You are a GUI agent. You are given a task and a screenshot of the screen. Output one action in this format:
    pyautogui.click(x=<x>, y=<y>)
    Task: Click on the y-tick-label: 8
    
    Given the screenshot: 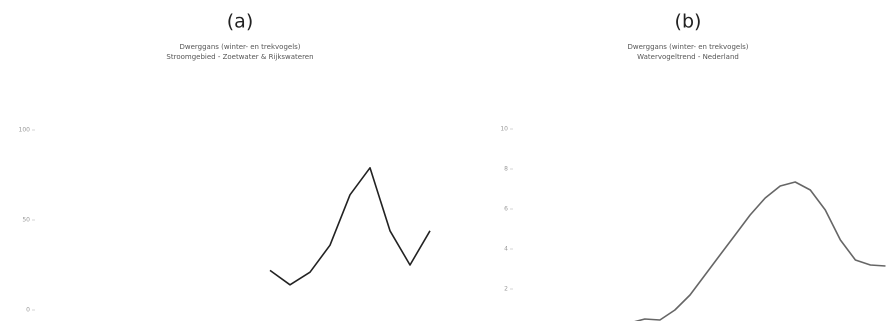 What is the action you would take?
    pyautogui.click(x=506, y=169)
    